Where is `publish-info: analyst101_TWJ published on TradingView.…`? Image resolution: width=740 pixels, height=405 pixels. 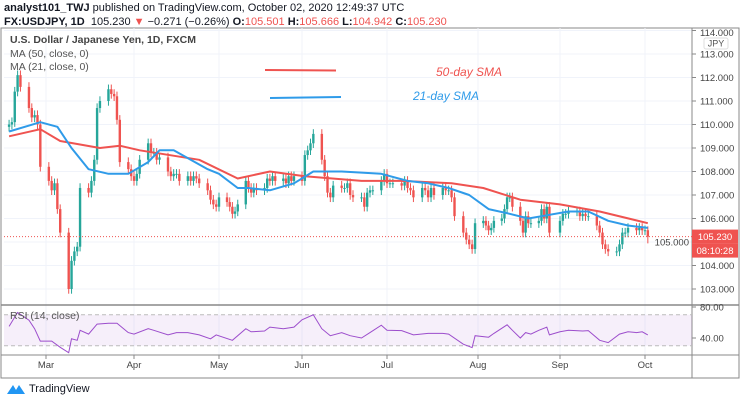
publish-info: analyst101_TWJ published on TradingView.… is located at coordinates (204, 8).